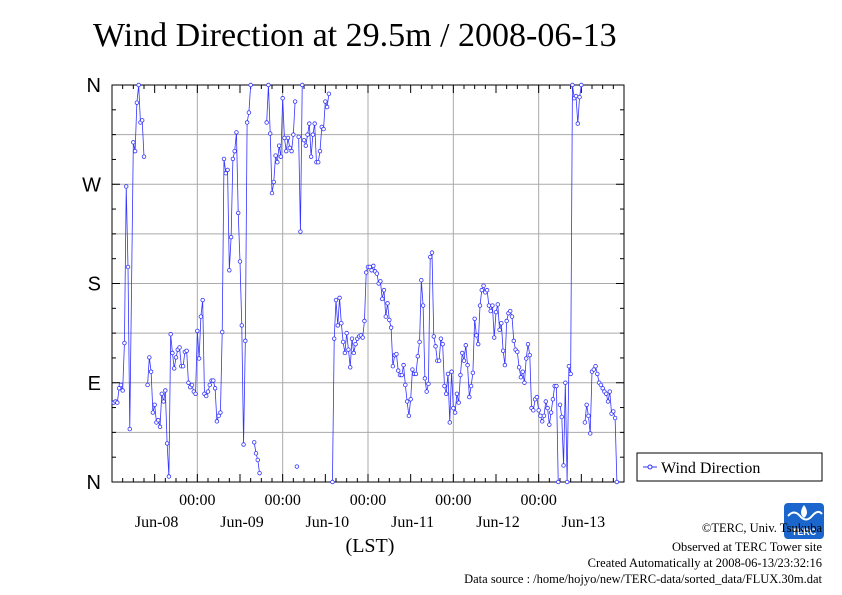 This screenshot has width=842, height=595. Describe the element at coordinates (498, 522) in the screenshot. I see `x-day-label: Jun-12` at that location.